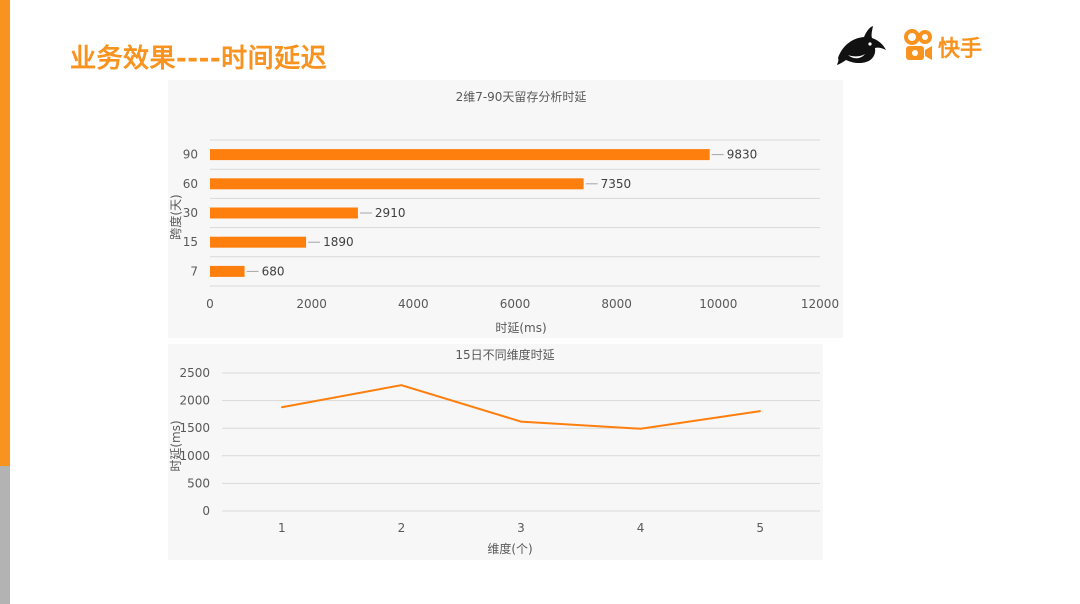 The width and height of the screenshot is (1080, 604). Describe the element at coordinates (338, 242) in the screenshot. I see `data-label: 1890` at that location.